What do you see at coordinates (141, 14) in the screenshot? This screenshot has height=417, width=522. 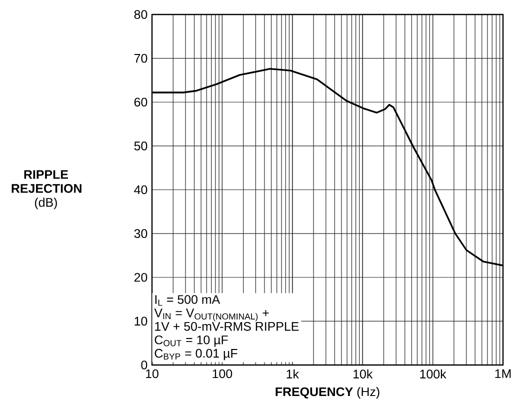 I see `y-tick-label: 80` at bounding box center [141, 14].